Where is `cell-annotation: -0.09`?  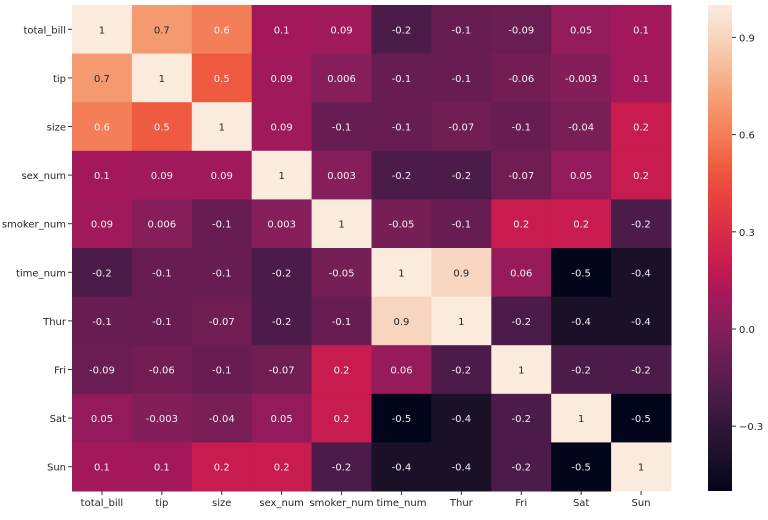
cell-annotation: -0.09 is located at coordinates (102, 371).